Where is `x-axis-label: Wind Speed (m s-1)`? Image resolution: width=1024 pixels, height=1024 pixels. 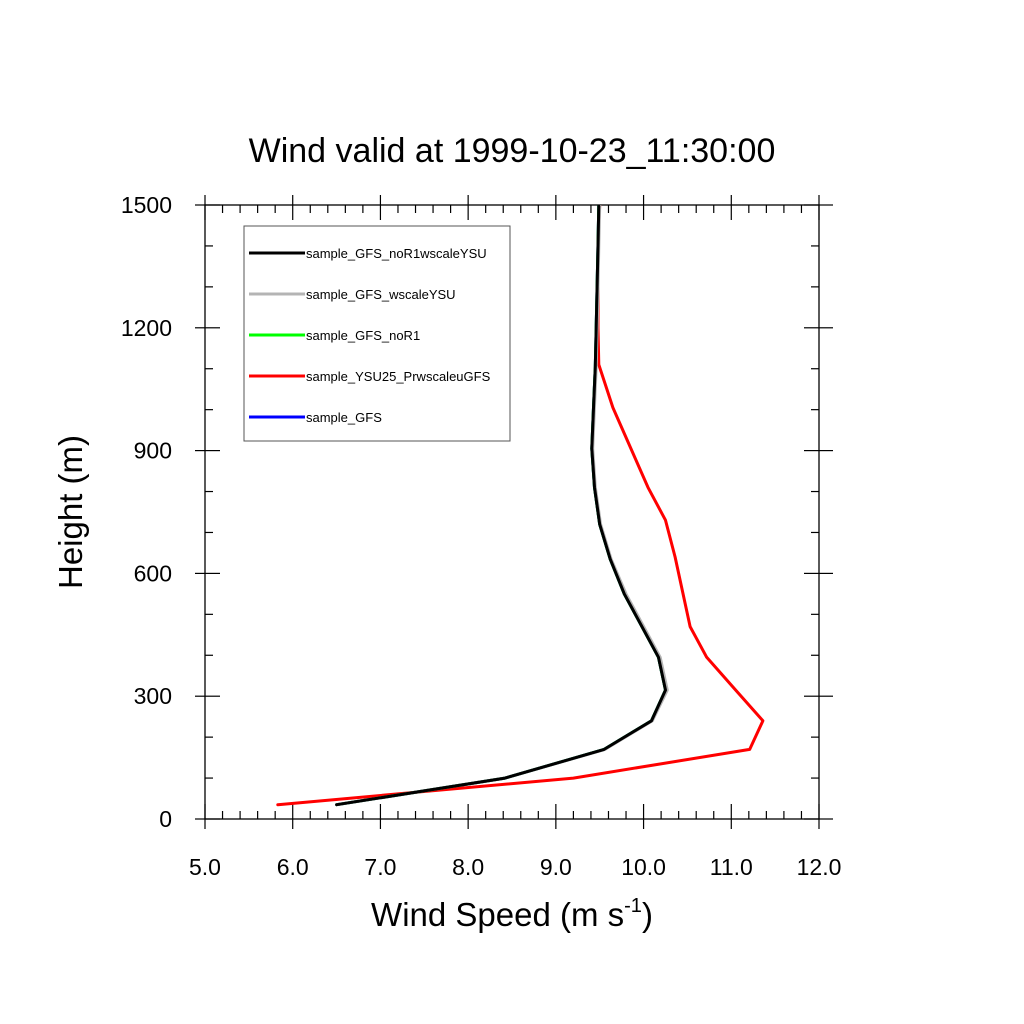 x-axis-label: Wind Speed (m s-1) is located at coordinates (512, 914).